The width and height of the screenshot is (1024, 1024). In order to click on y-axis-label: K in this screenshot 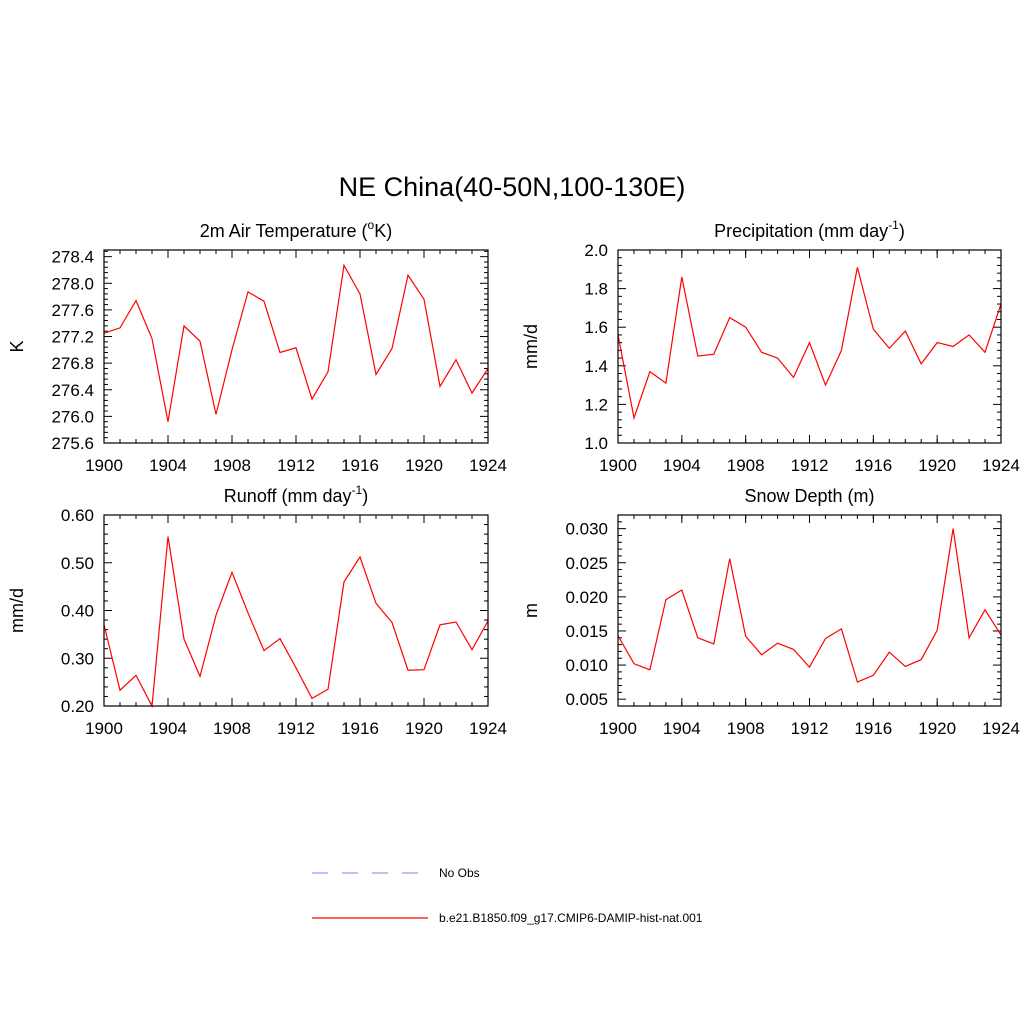, I will do `click(17, 346)`.